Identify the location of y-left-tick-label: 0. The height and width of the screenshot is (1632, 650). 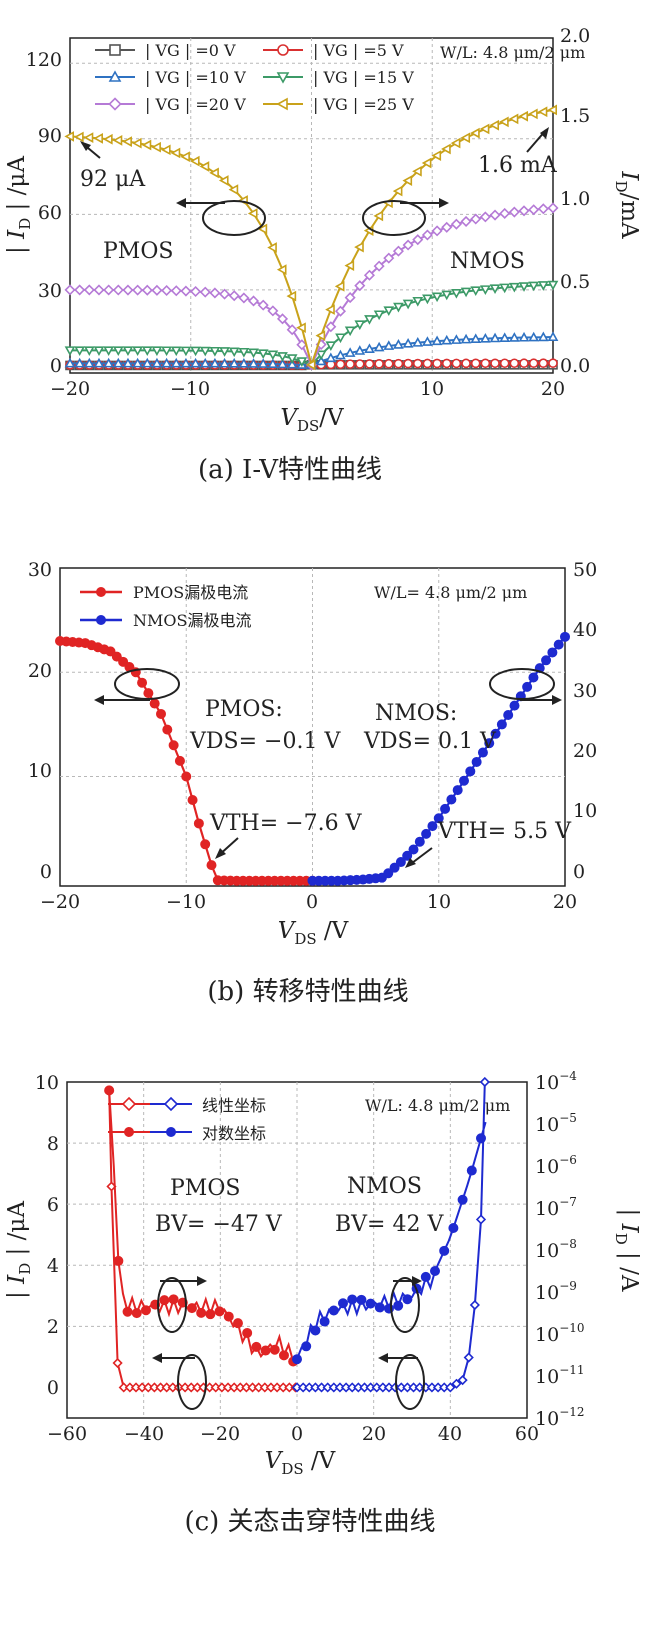
(46, 872).